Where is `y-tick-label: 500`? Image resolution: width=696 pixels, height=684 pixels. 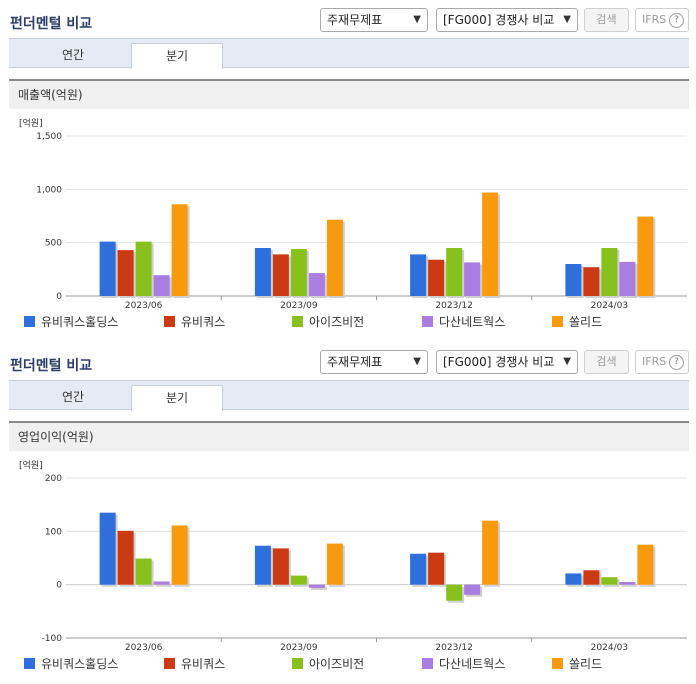 y-tick-label: 500 is located at coordinates (53, 244).